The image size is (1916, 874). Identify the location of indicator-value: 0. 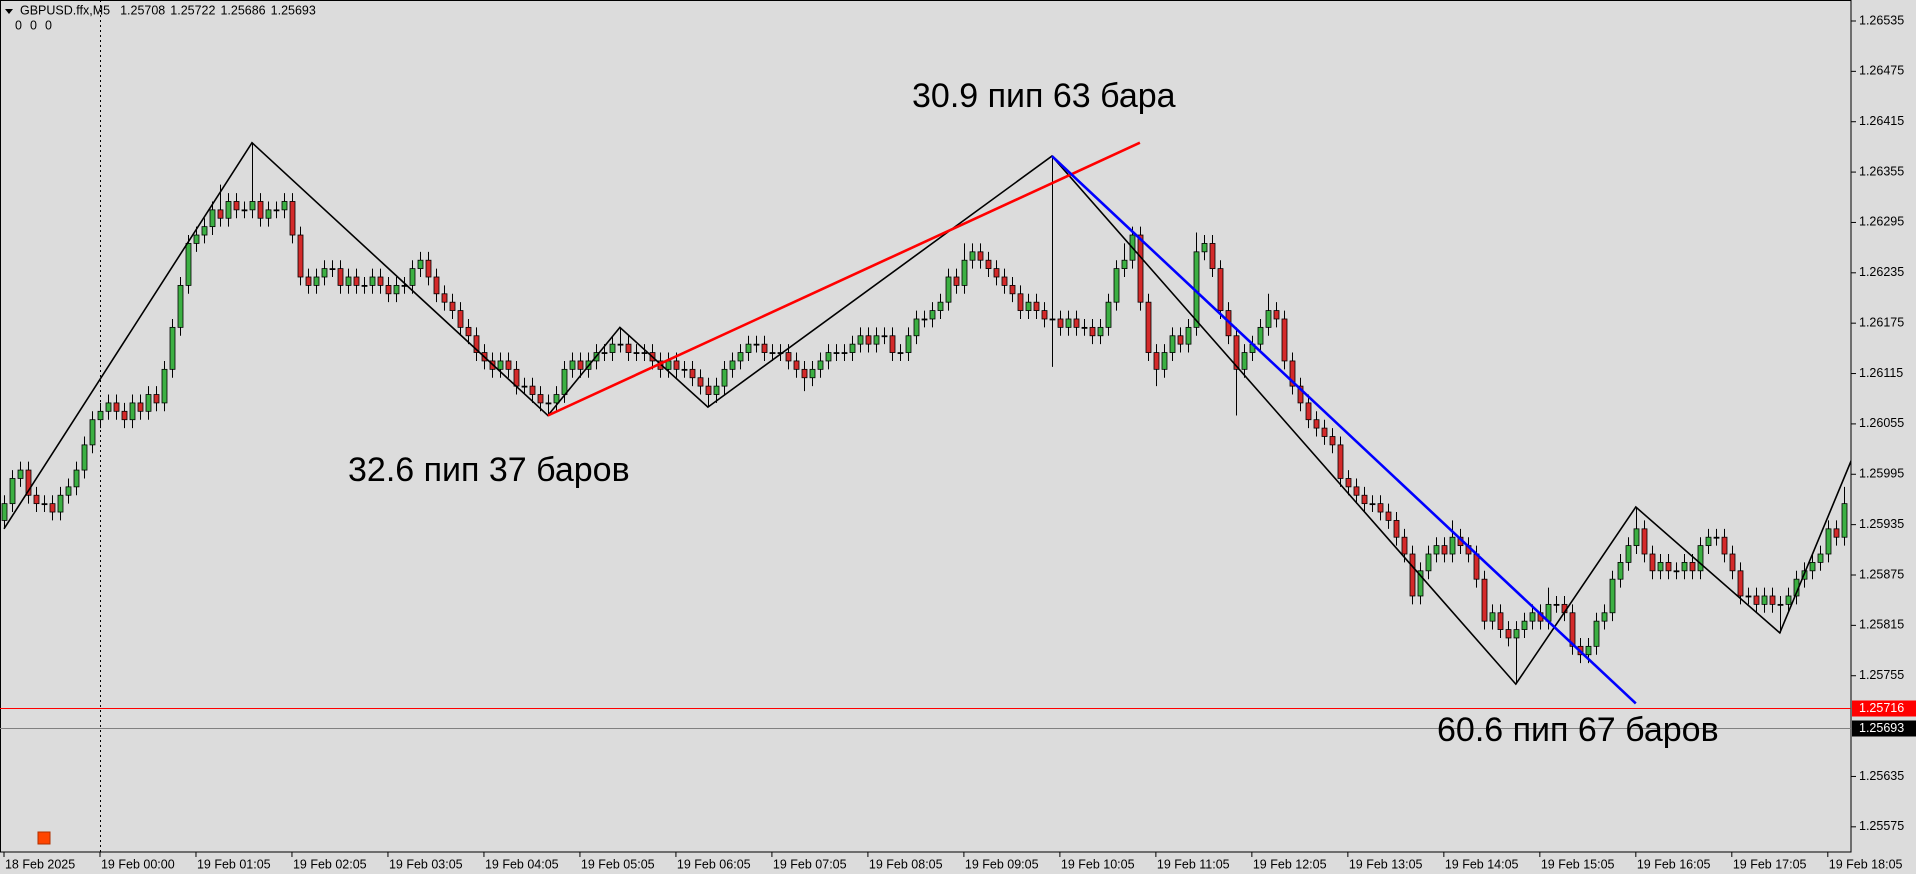
(33, 25).